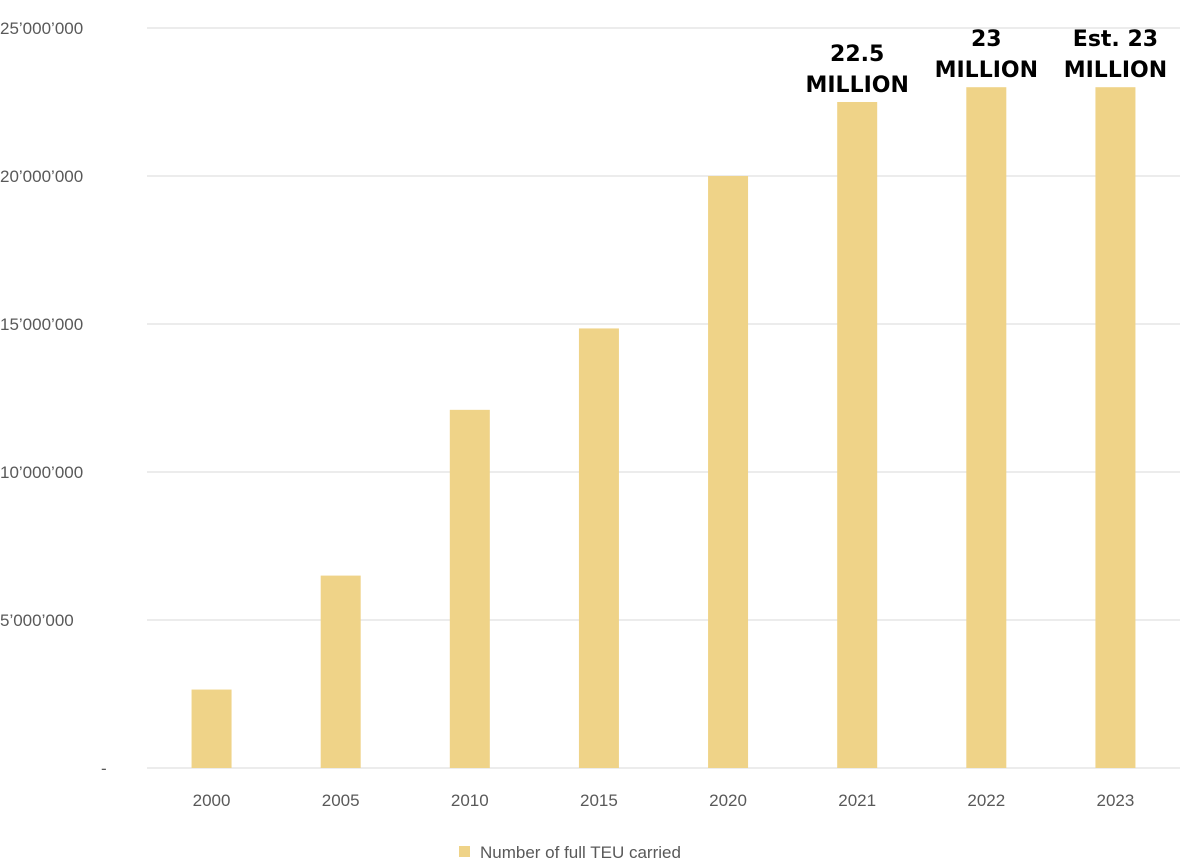 The height and width of the screenshot is (867, 1196). Describe the element at coordinates (212, 800) in the screenshot. I see `x-tick-label: 2000` at that location.